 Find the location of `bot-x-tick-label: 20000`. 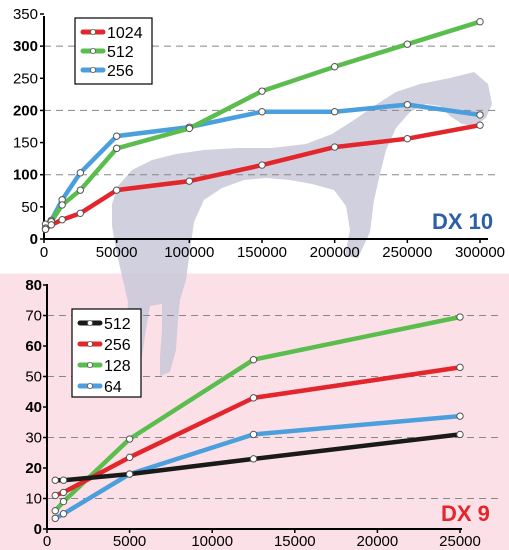

bot-x-tick-label: 20000 is located at coordinates (378, 541).